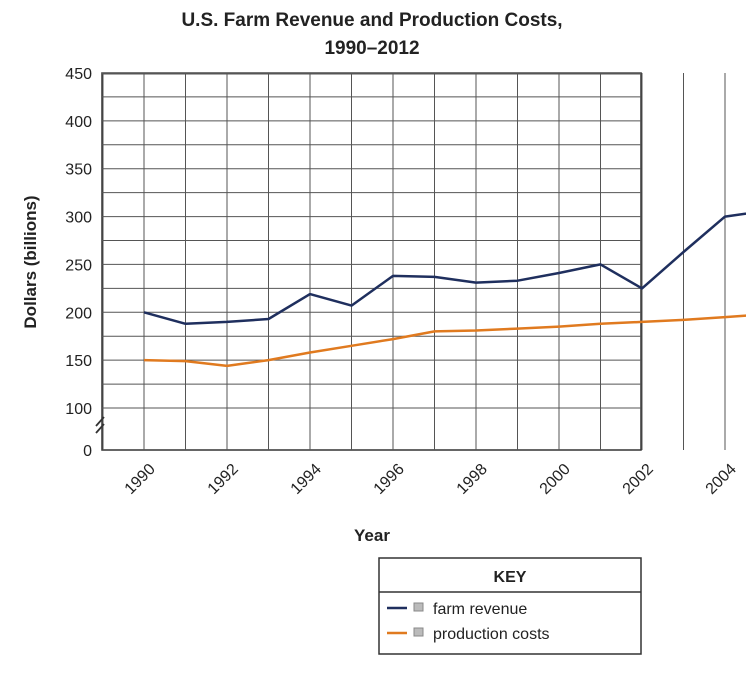  Describe the element at coordinates (78, 361) in the screenshot. I see `y-tick-label: 150` at that location.